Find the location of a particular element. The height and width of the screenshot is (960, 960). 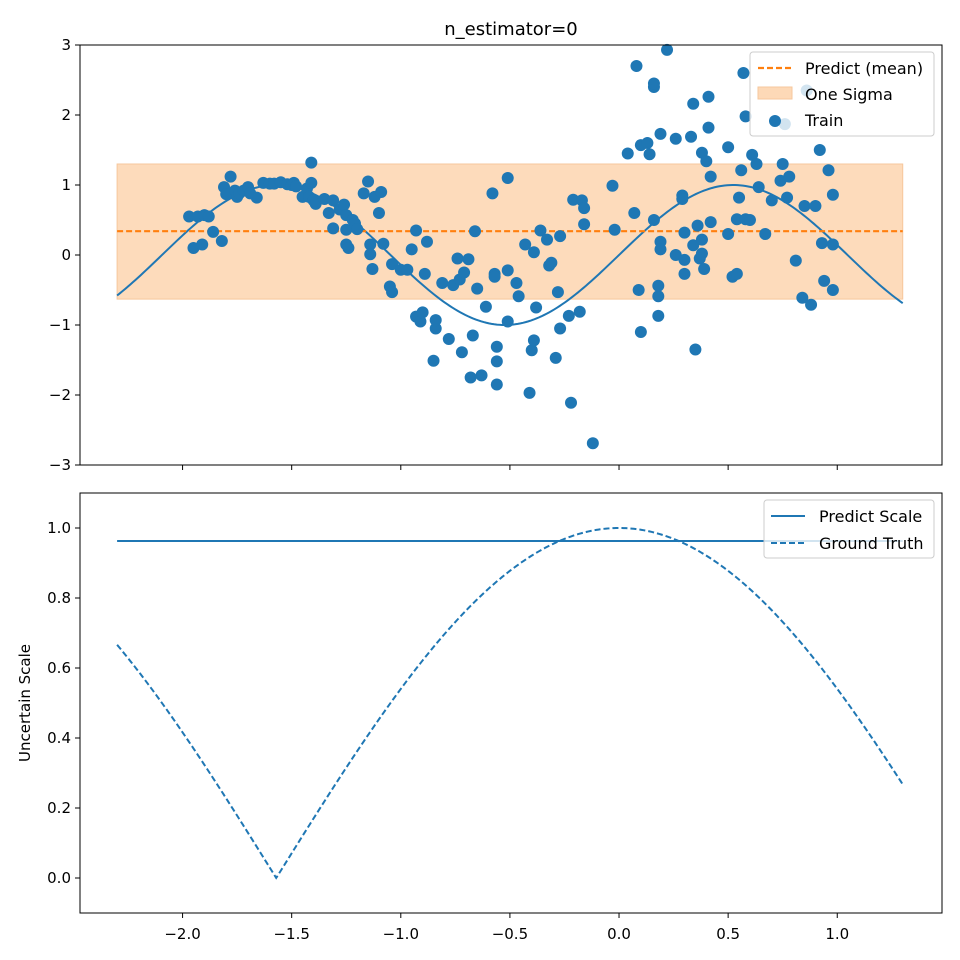

top-y-tick-label: −3 is located at coordinates (60, 465).